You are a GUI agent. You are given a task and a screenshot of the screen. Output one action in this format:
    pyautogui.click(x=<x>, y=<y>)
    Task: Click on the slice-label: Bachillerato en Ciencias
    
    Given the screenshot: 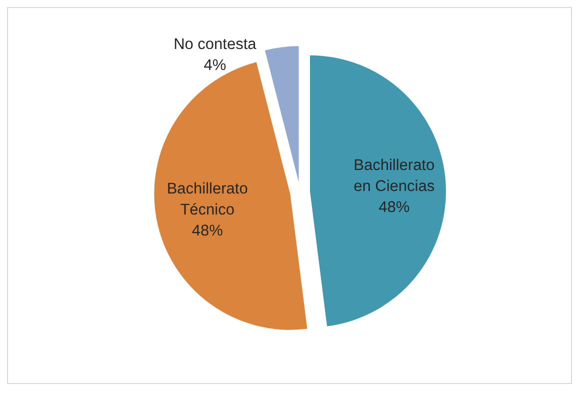 What is the action you would take?
    pyautogui.click(x=394, y=176)
    